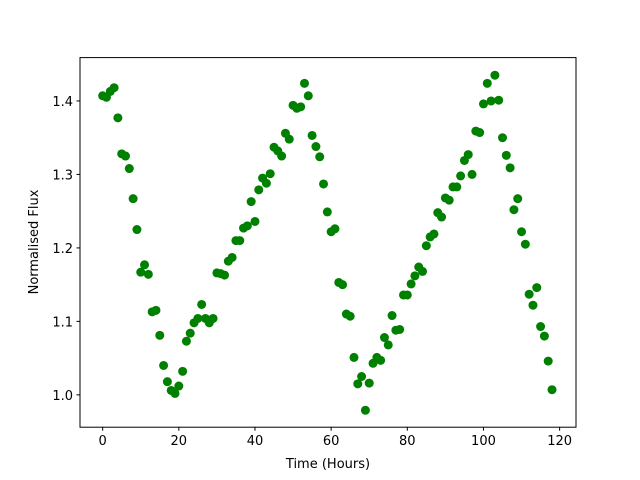 This screenshot has width=640, height=480. Describe the element at coordinates (179, 441) in the screenshot. I see `x-tick-label: 20` at that location.